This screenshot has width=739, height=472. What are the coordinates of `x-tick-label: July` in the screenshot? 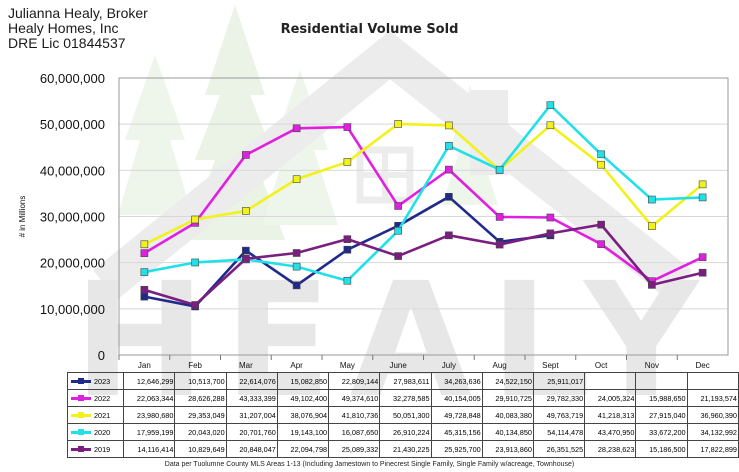 It's located at (449, 365).